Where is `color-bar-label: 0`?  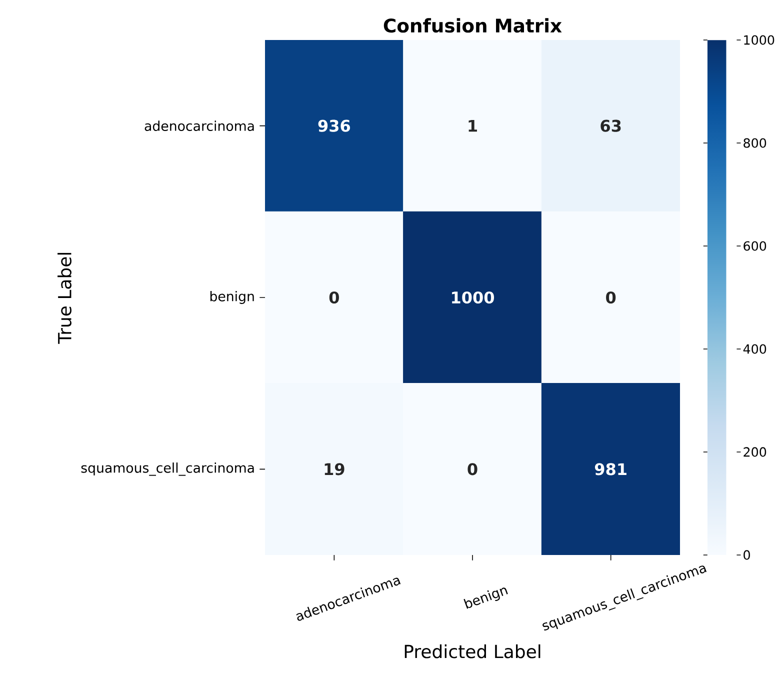 color-bar-label: 0 is located at coordinates (747, 555).